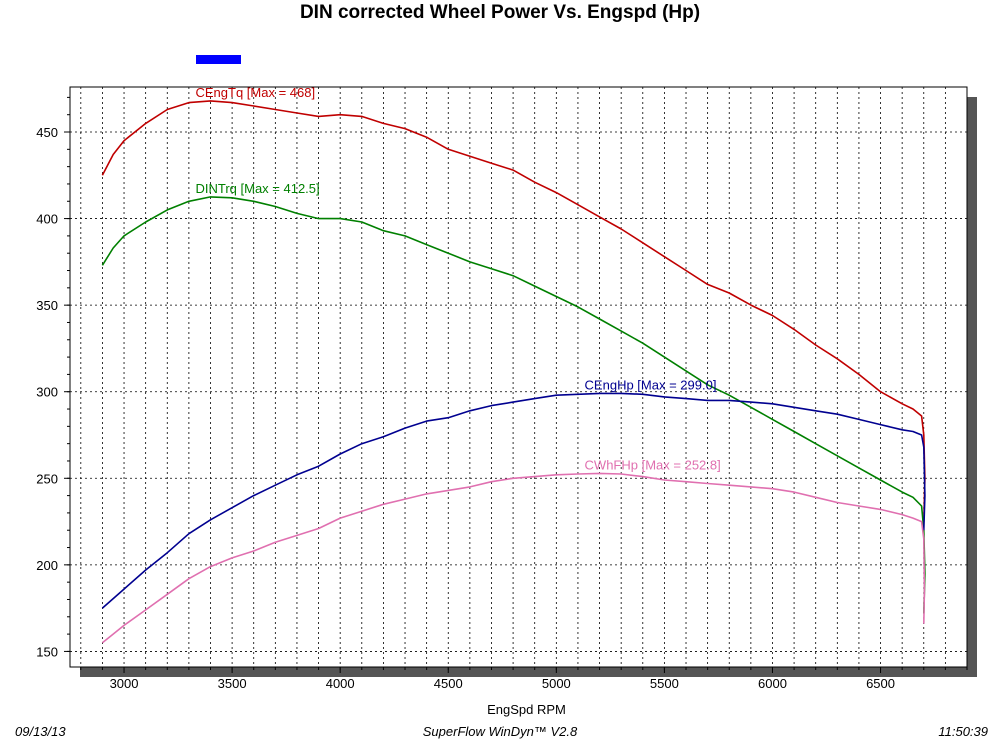  I want to click on footer-time: 11:50:39, so click(963, 731).